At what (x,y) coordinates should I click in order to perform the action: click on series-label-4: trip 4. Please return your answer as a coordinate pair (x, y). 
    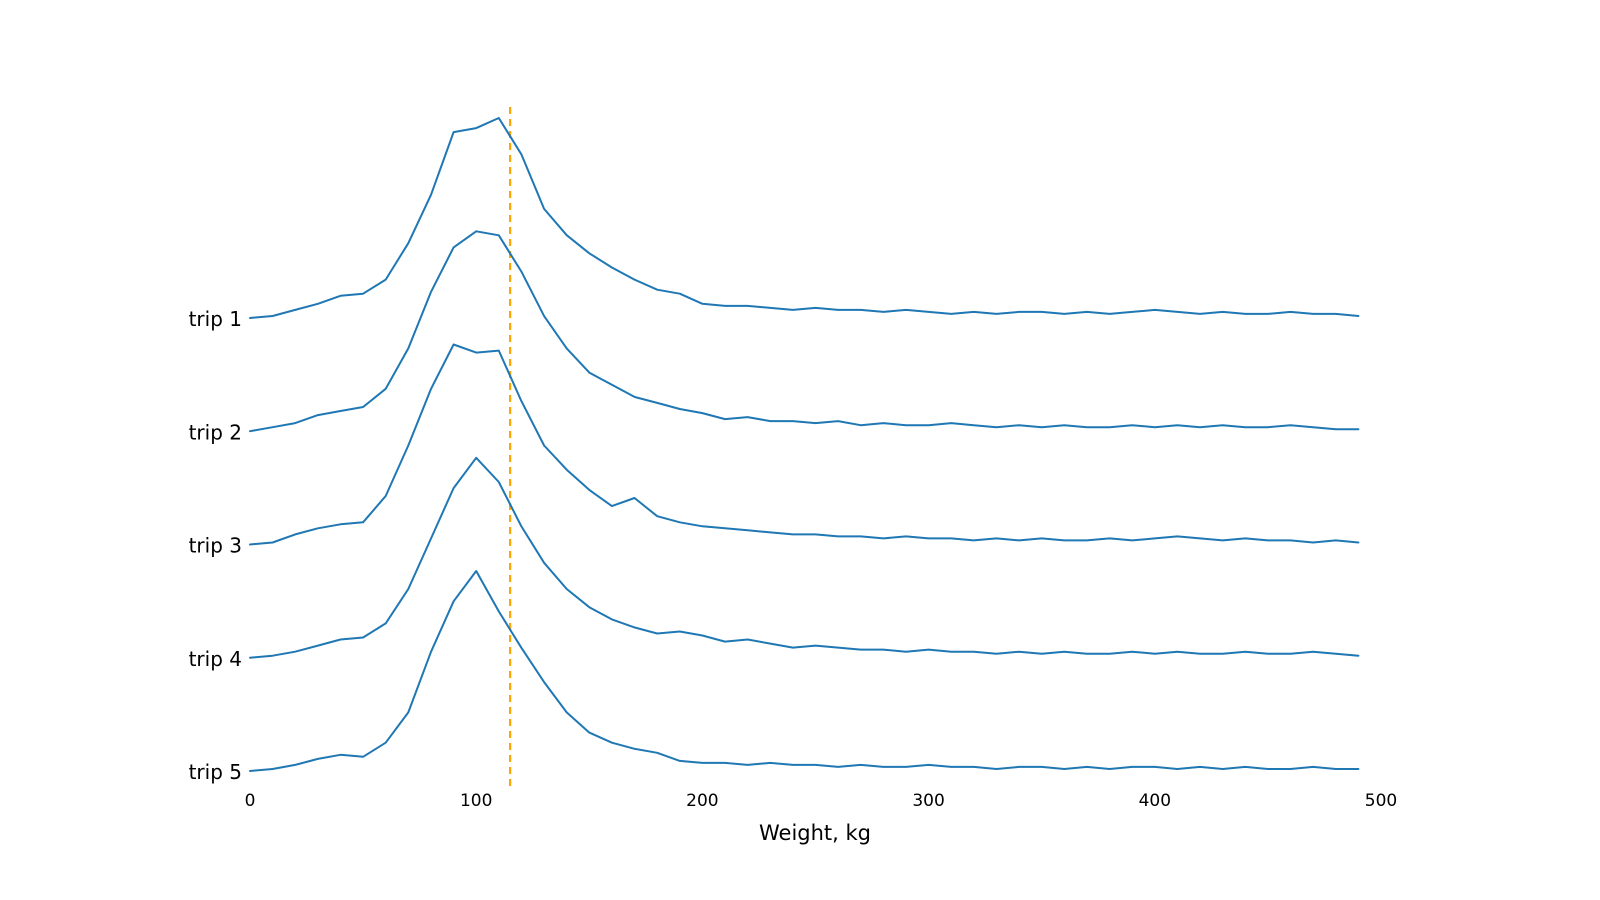
    Looking at the image, I should click on (215, 659).